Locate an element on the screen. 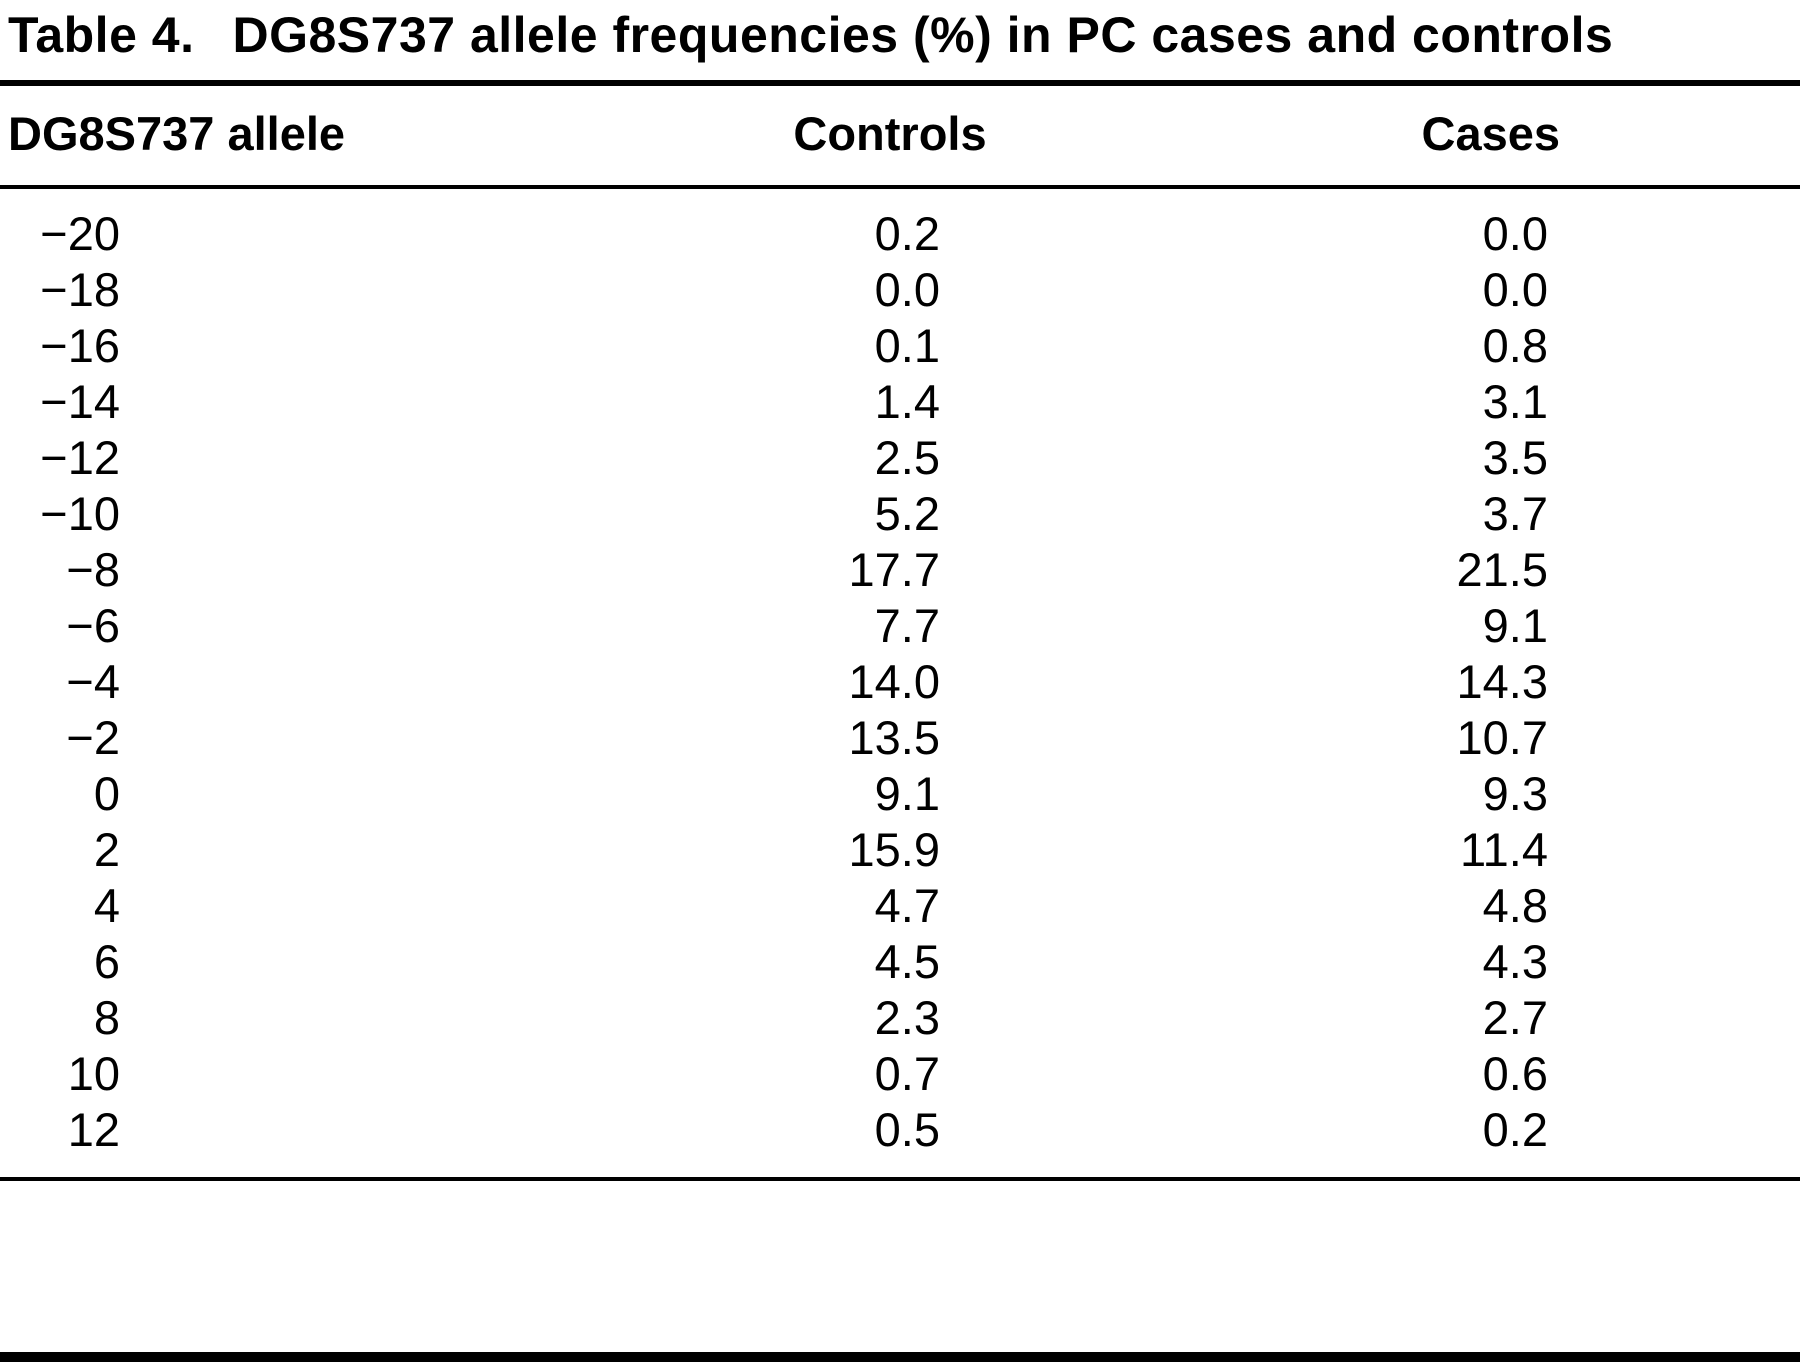 Image resolution: width=1800 pixels, height=1362 pixels. controls-cell: 15.9 is located at coordinates (894, 849).